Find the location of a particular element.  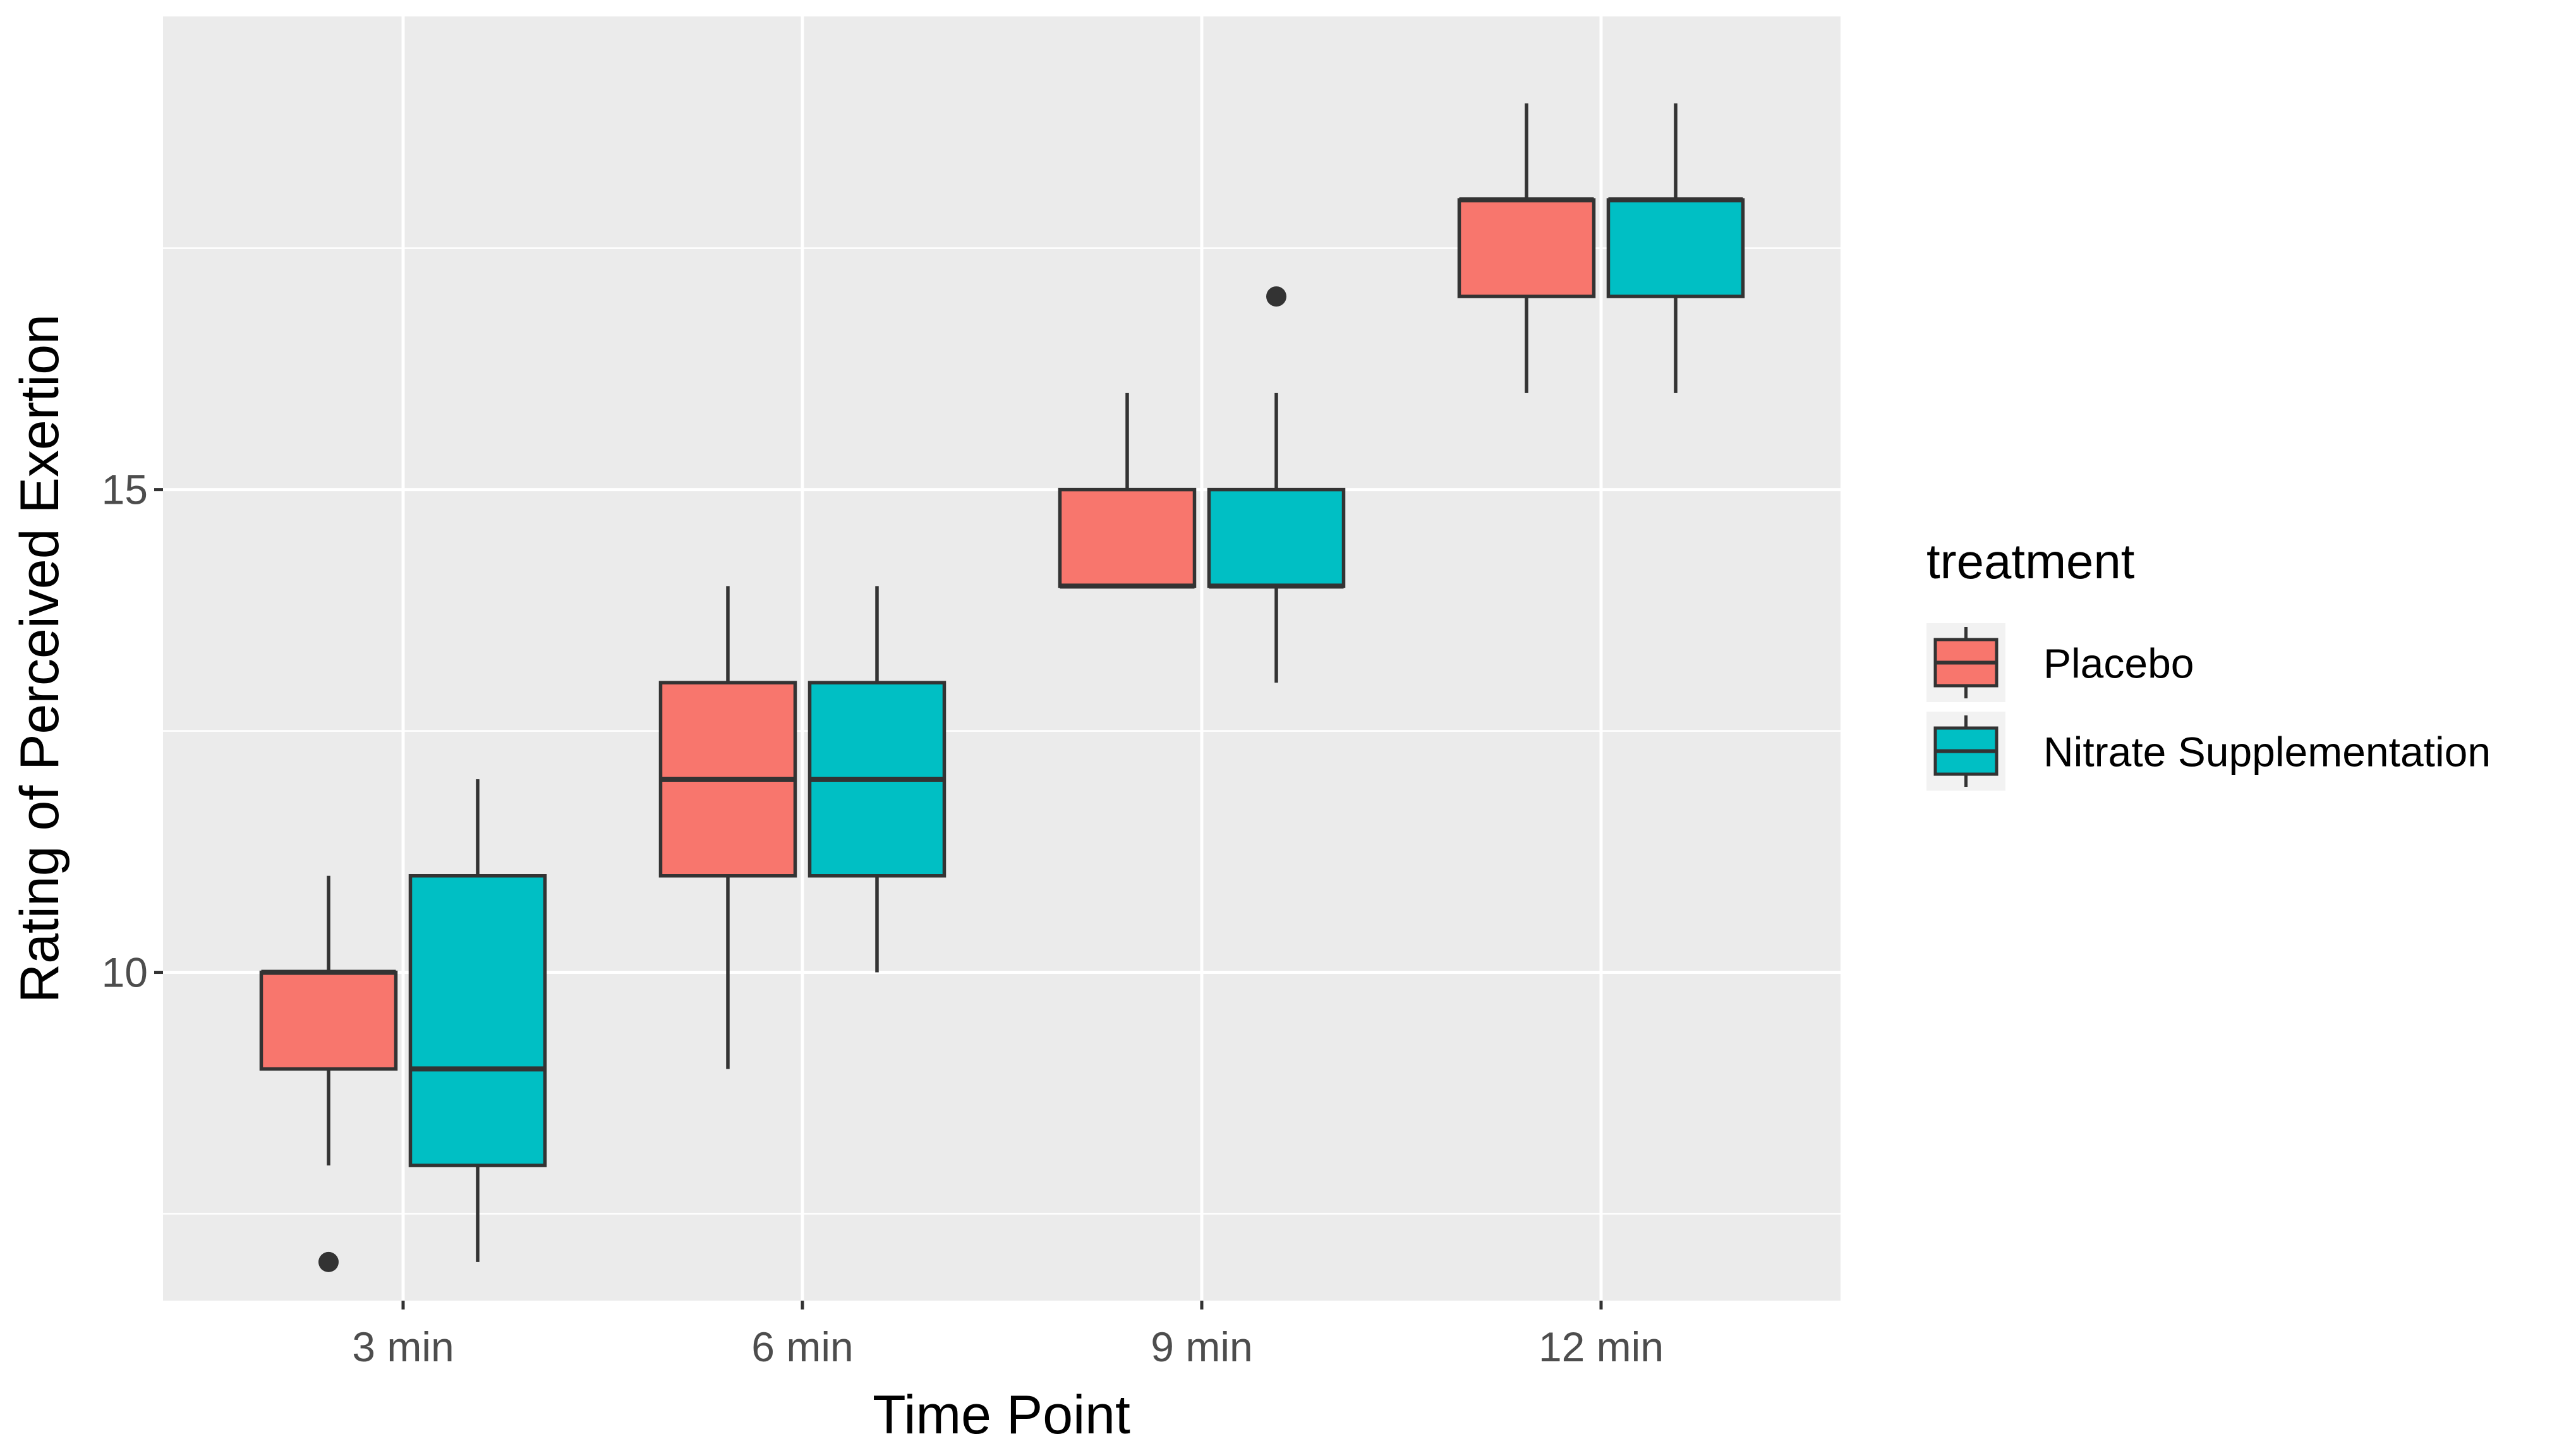

legend-item-nitrate-supplementation: Nitrate Supplementation is located at coordinates (2208, 751).